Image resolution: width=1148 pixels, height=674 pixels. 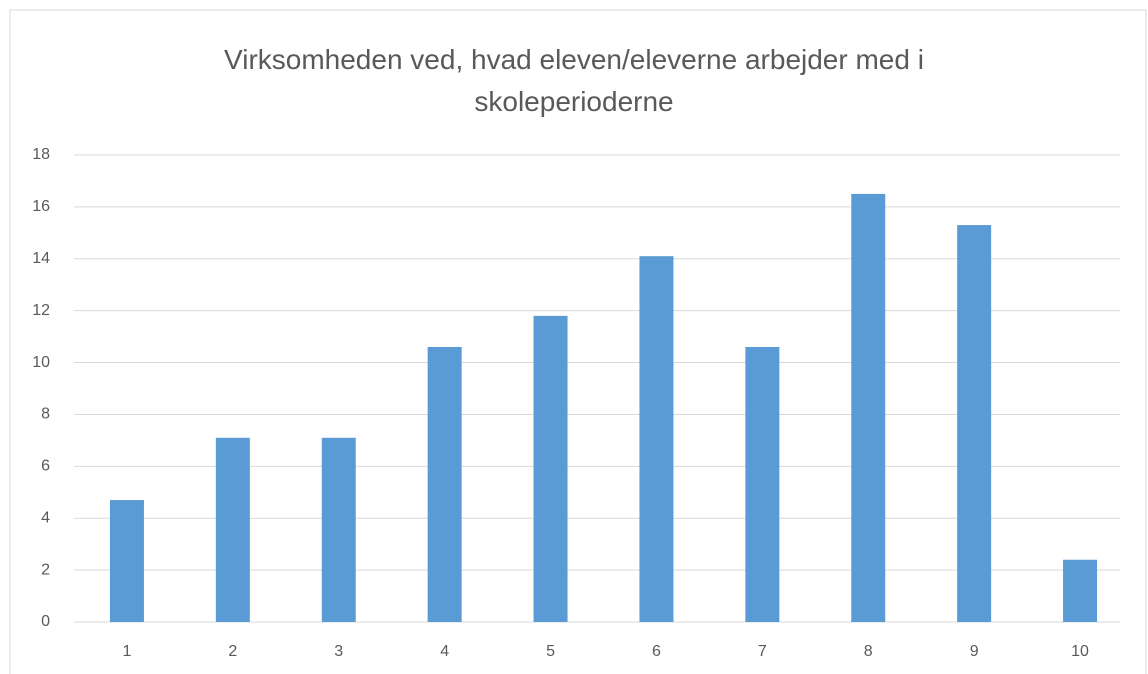 What do you see at coordinates (41, 258) in the screenshot?
I see `y-tick-label: 14` at bounding box center [41, 258].